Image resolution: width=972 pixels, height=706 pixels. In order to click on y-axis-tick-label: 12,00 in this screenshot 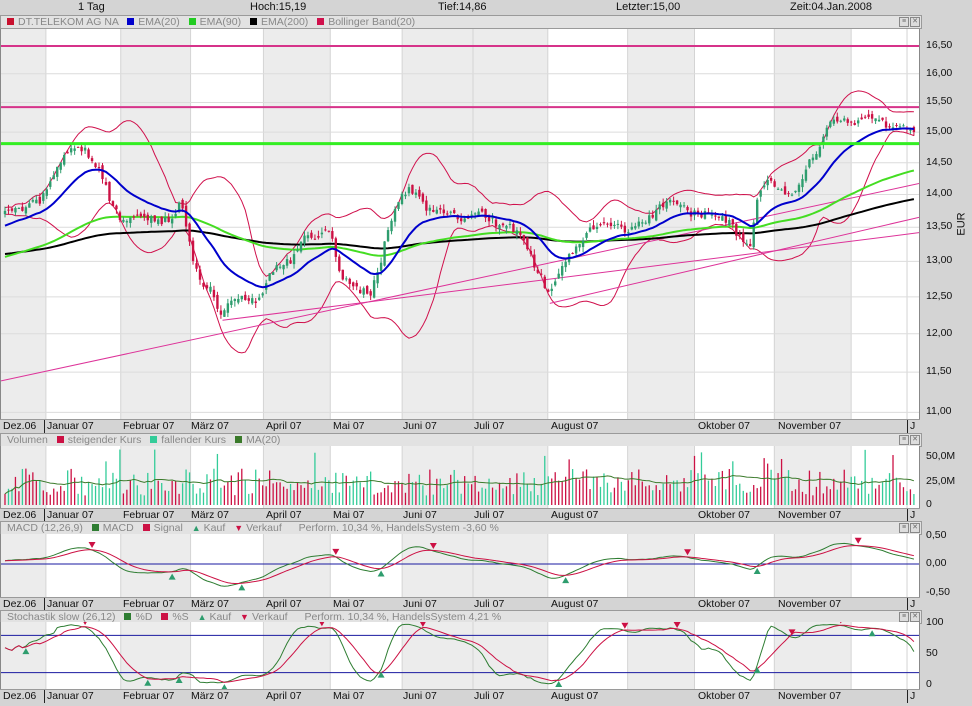, I will do `click(939, 332)`.